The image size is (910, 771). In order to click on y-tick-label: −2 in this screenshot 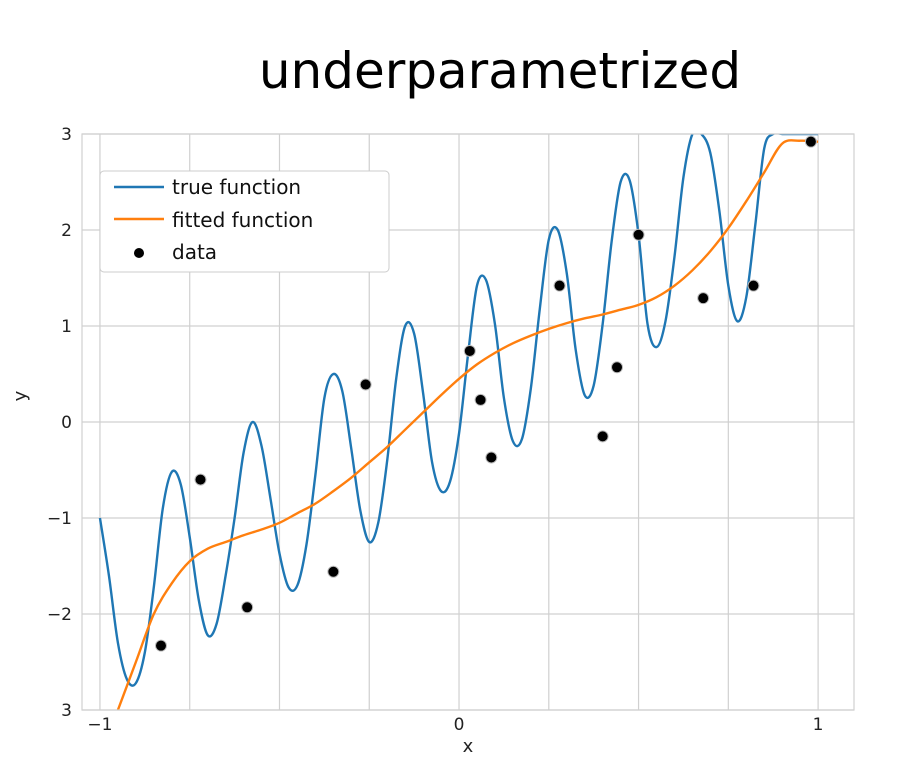, I will do `click(59, 615)`.